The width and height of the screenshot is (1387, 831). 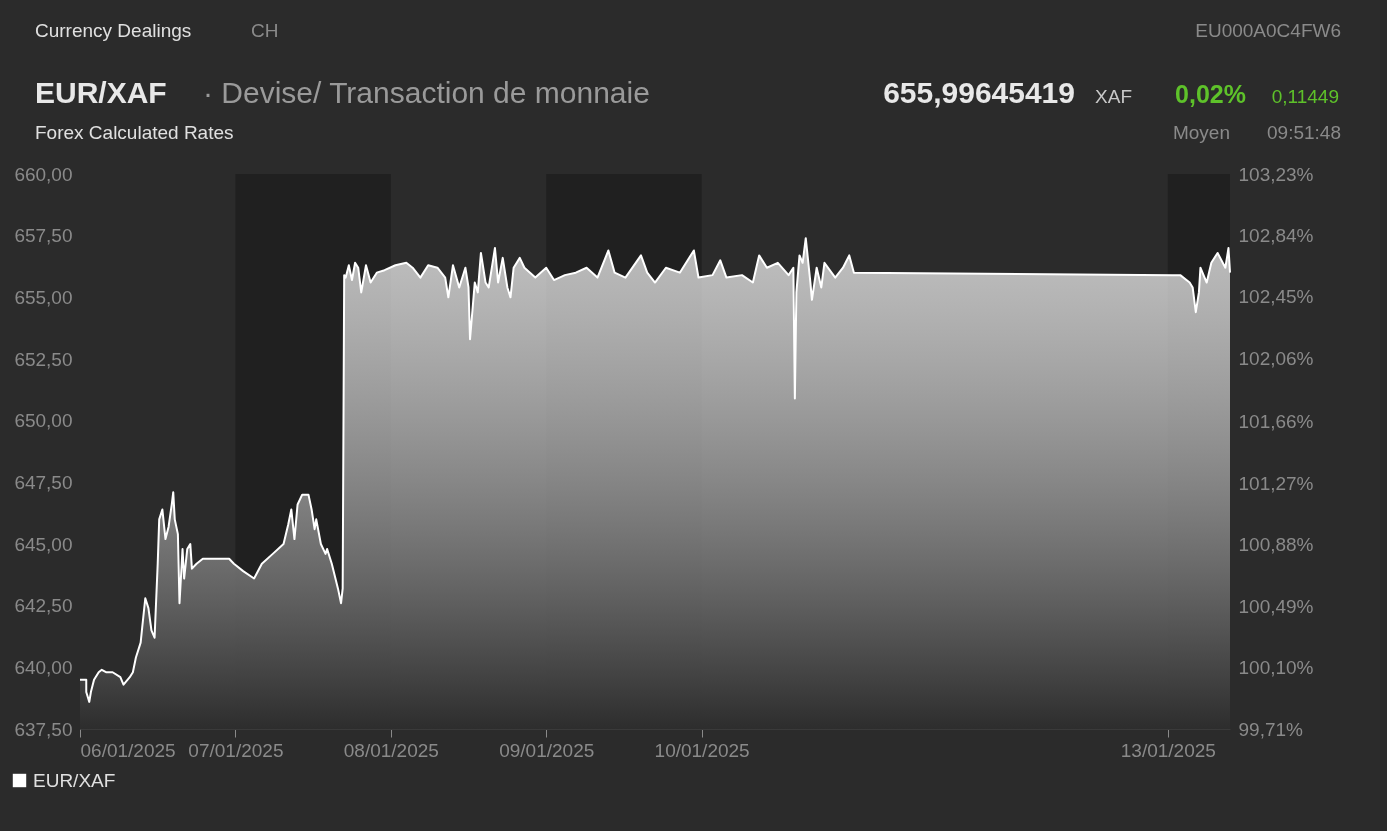 What do you see at coordinates (43, 174) in the screenshot?
I see `y-tick-label: 660,00` at bounding box center [43, 174].